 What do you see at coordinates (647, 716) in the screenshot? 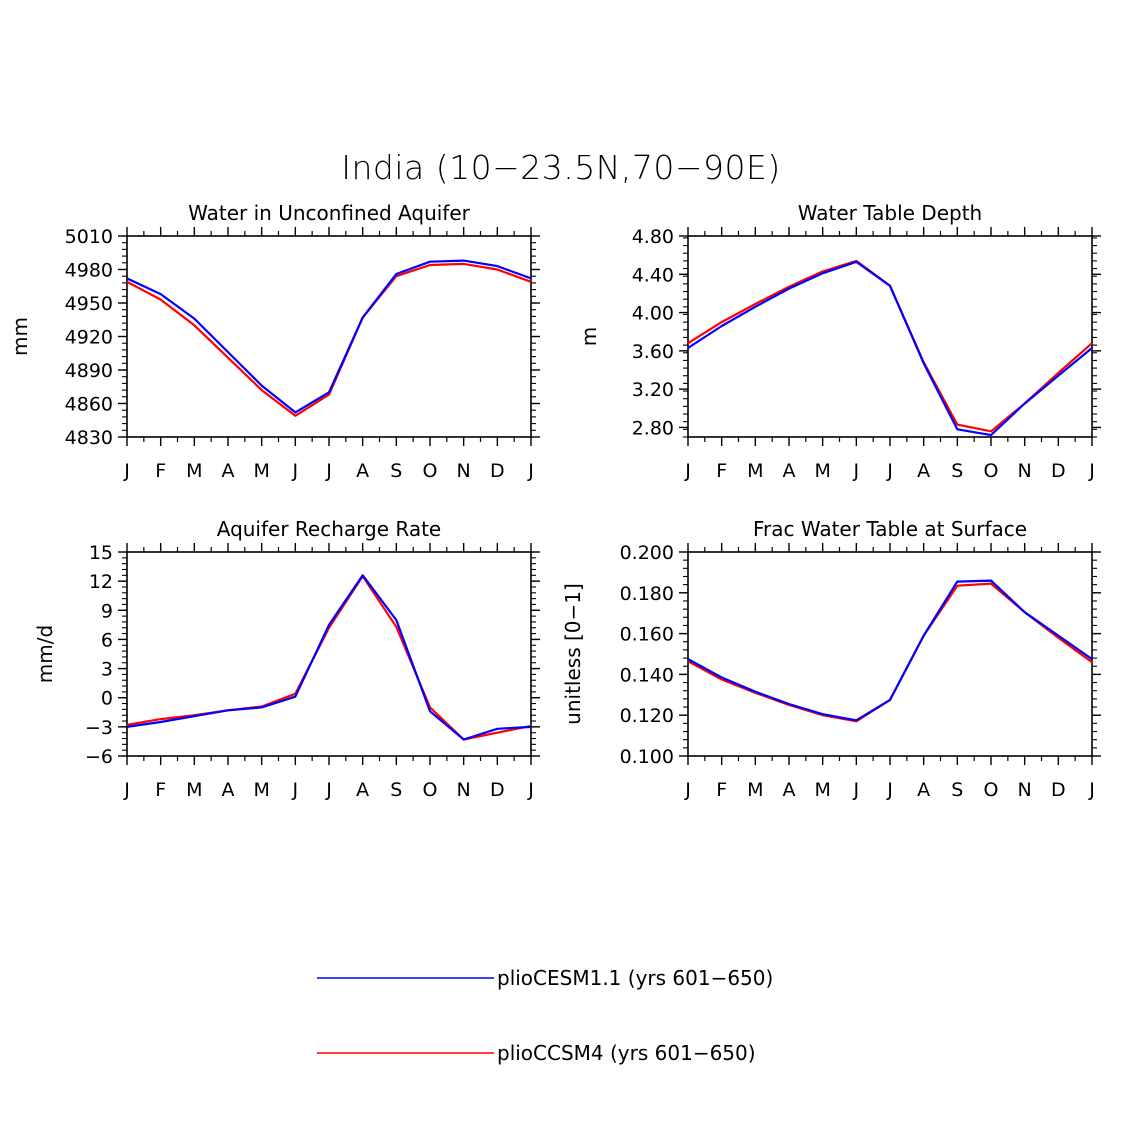
I see `y-tick-label: 0.120` at bounding box center [647, 716].